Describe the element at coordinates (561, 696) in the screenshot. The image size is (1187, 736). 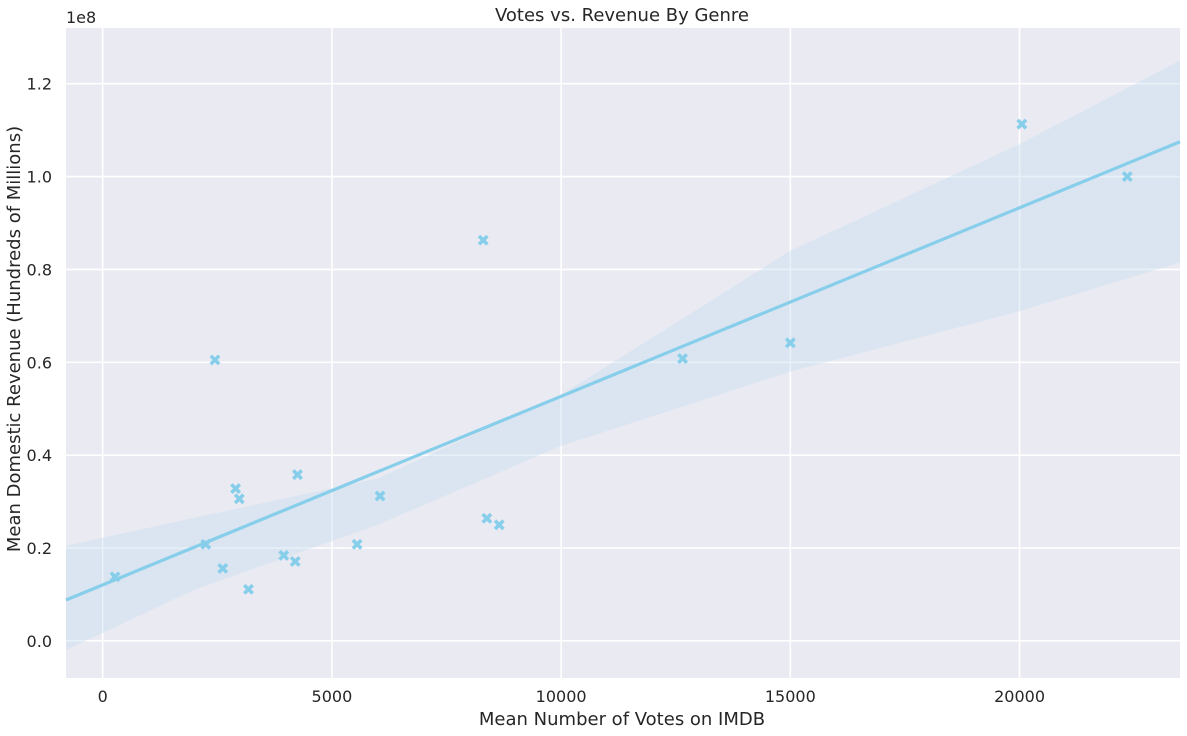
I see `x-tick-label: 10000` at that location.